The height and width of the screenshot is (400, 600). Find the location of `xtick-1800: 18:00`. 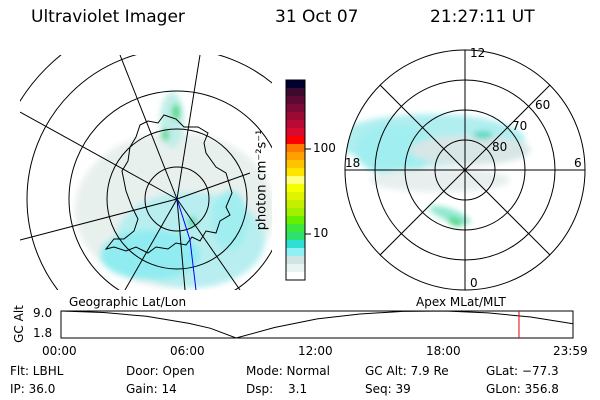

xtick-1800: 18:00 is located at coordinates (443, 351).